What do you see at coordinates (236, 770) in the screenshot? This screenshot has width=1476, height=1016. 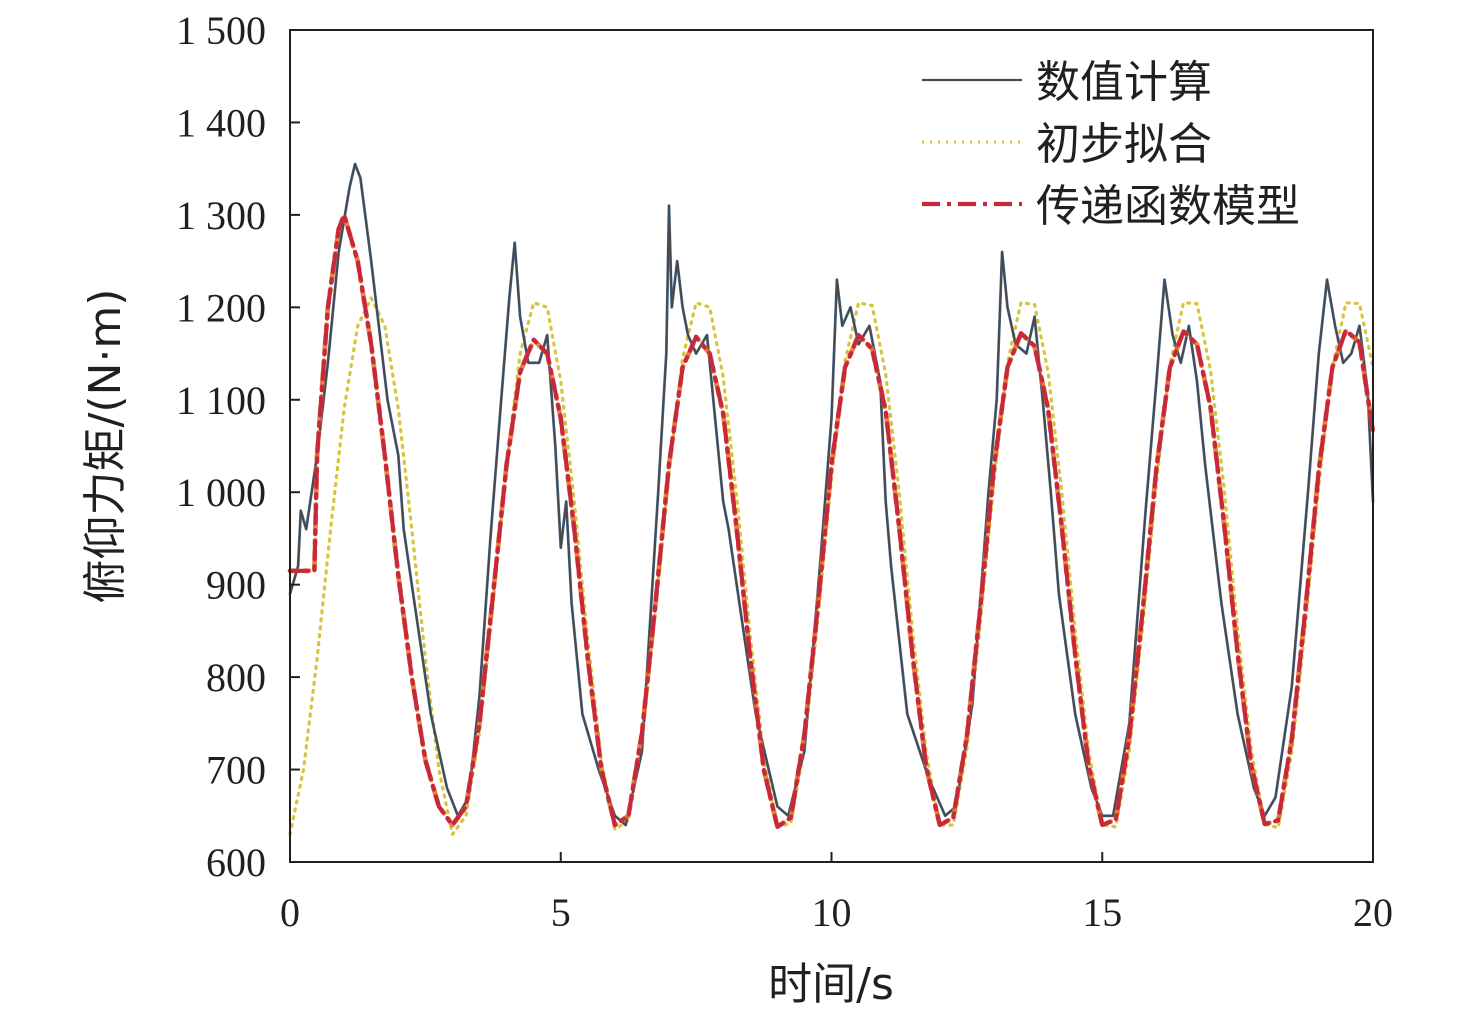 I see `y-tick-label: 700` at bounding box center [236, 770].